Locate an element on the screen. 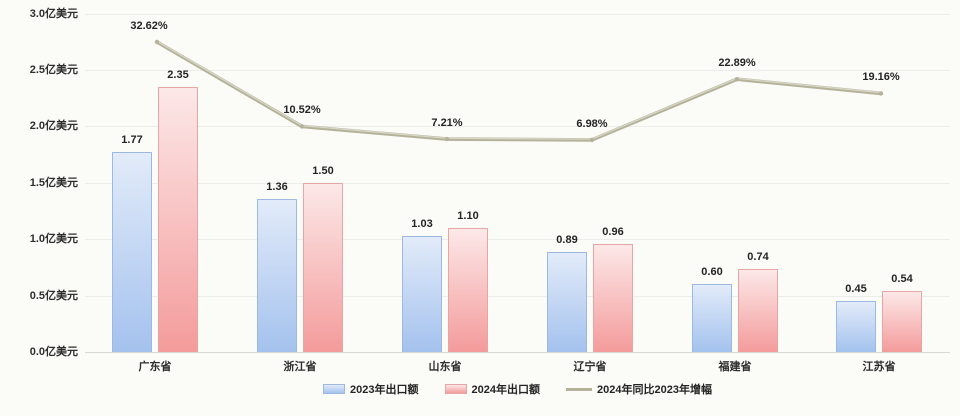 The height and width of the screenshot is (416, 960). y-axis-tick-label: 0.0亿美元 is located at coordinates (53, 352).